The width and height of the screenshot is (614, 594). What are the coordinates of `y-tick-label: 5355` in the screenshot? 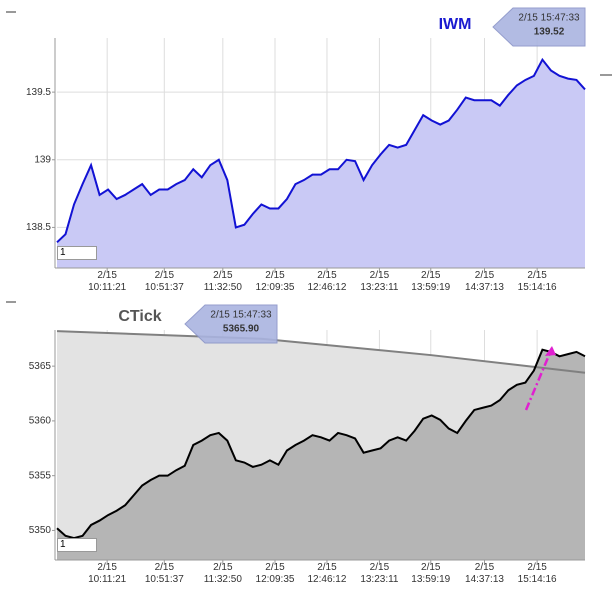 It's located at (40, 475).